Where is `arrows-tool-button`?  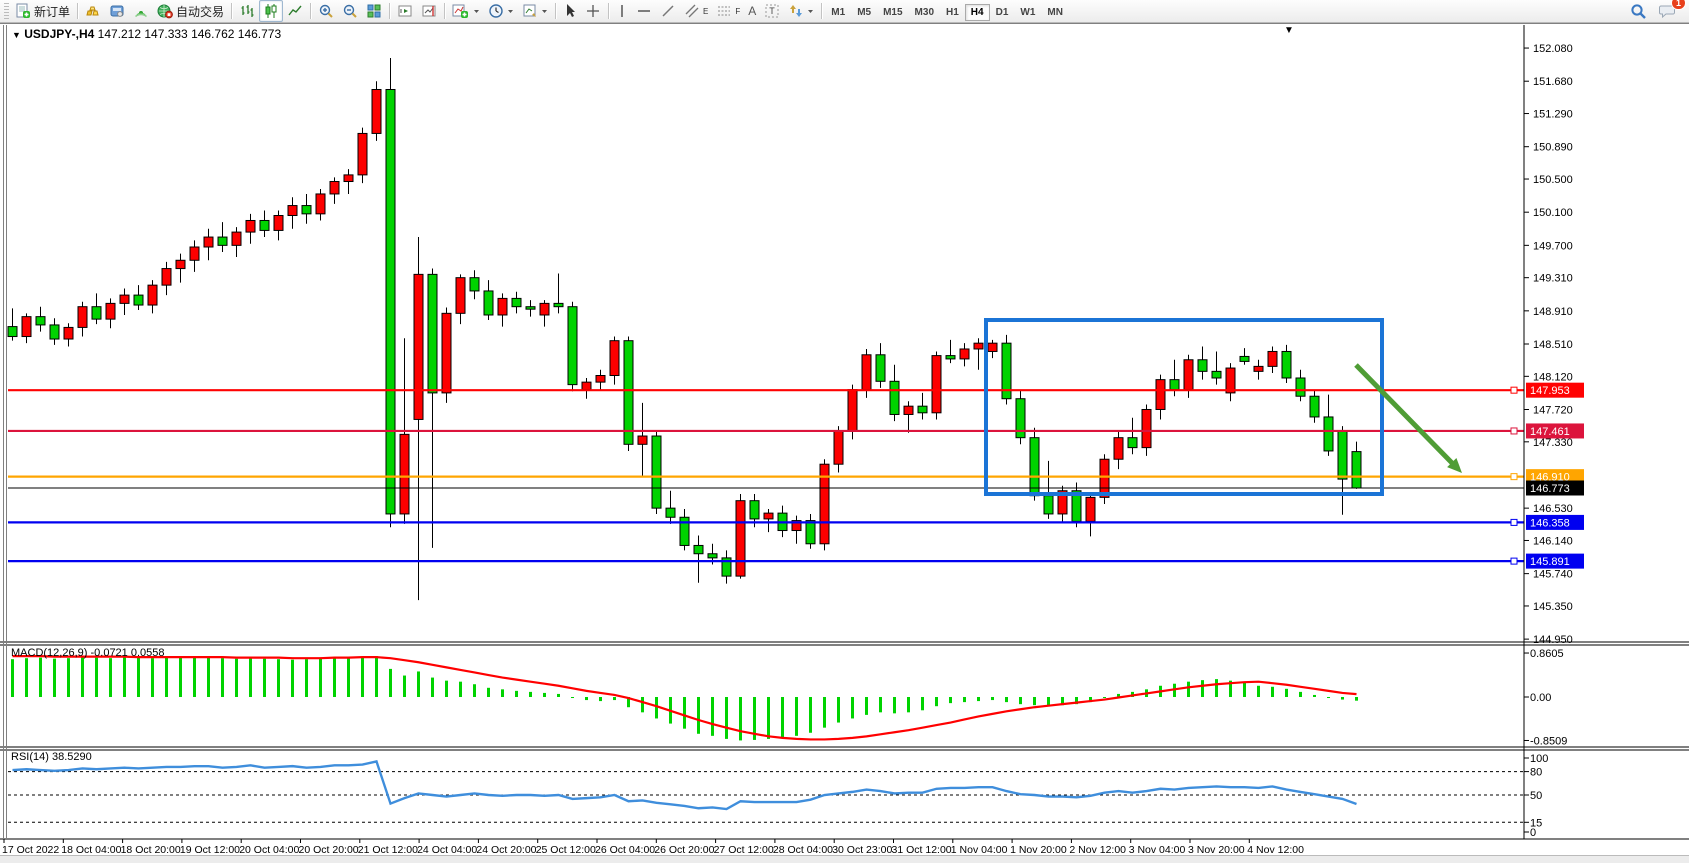
arrows-tool-button is located at coordinates (801, 11).